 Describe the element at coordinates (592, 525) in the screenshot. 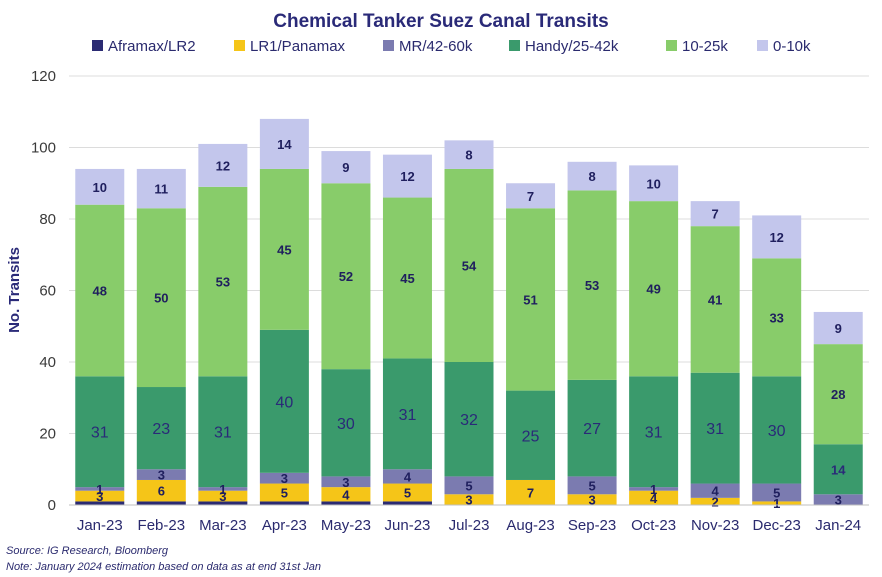

I see `x-tick-label: Sep-23` at that location.